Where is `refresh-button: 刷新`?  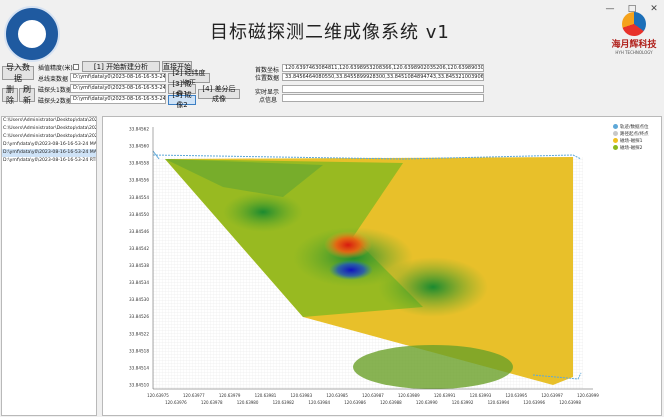 refresh-button: 刷新 is located at coordinates (27, 95).